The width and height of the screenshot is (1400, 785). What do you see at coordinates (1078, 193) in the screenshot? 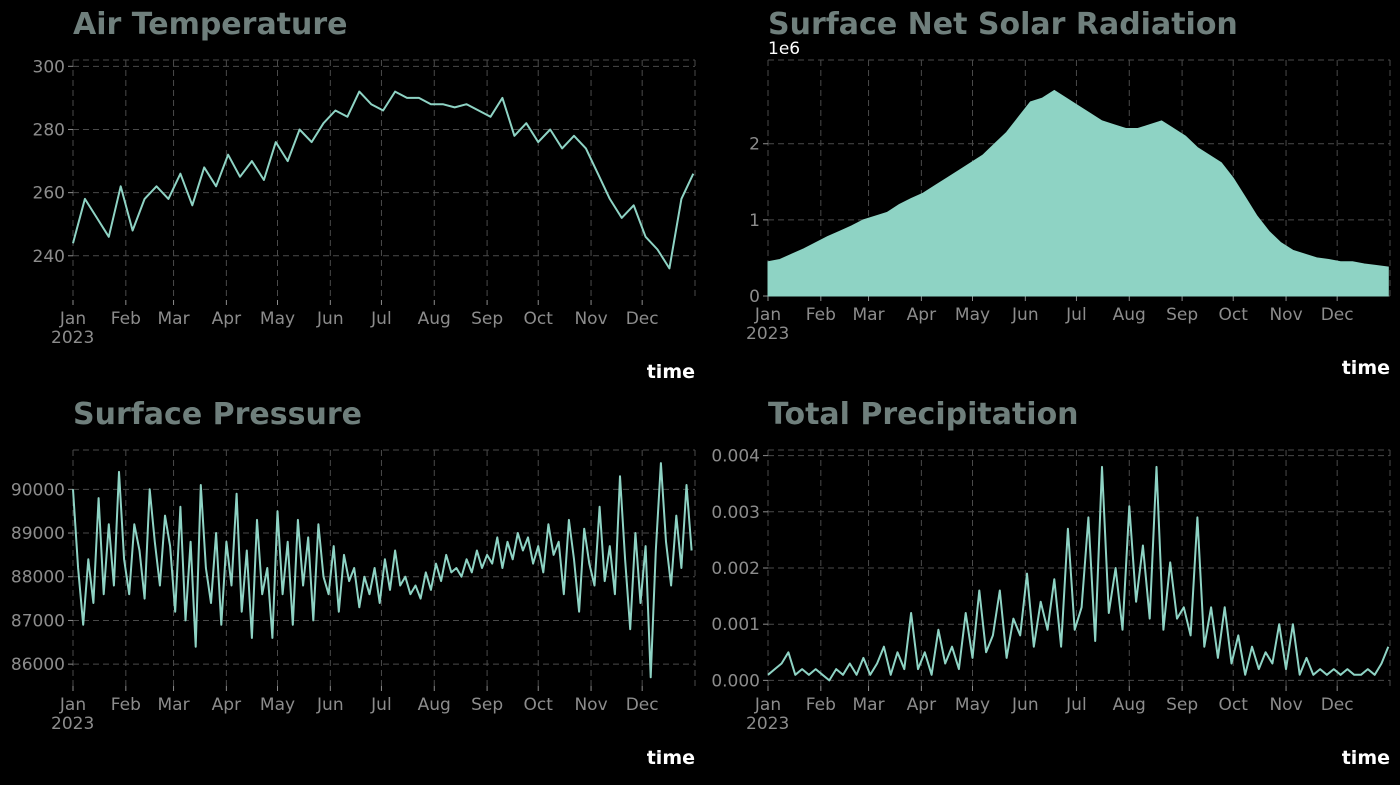
I see `series-area` at bounding box center [1078, 193].